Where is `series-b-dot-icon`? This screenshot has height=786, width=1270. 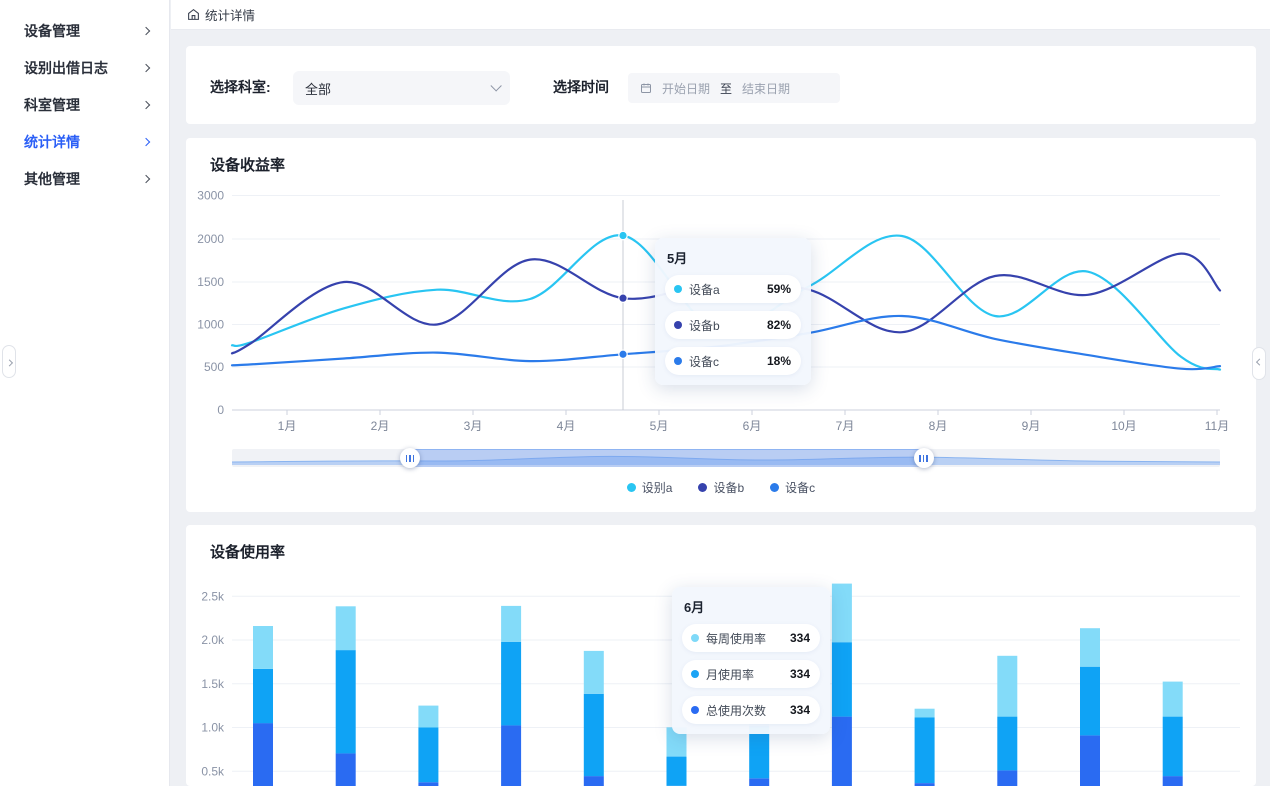 series-b-dot-icon is located at coordinates (678, 325).